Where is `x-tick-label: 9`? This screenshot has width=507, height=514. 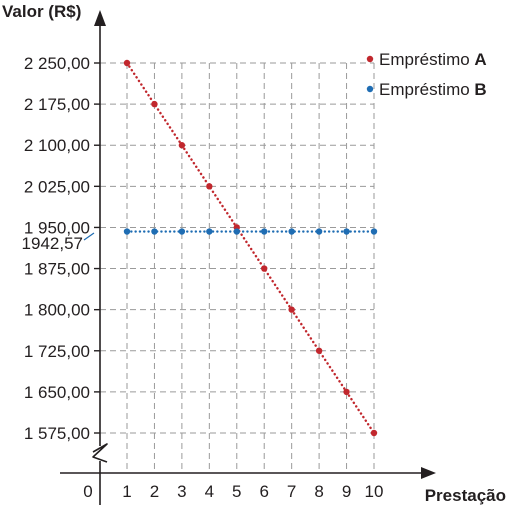
x-tick-label: 9 is located at coordinates (346, 491).